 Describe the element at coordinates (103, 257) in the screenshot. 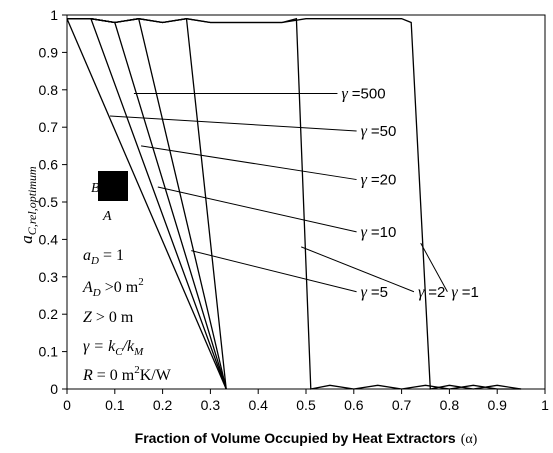

I see `param-aD: aD = 1` at that location.